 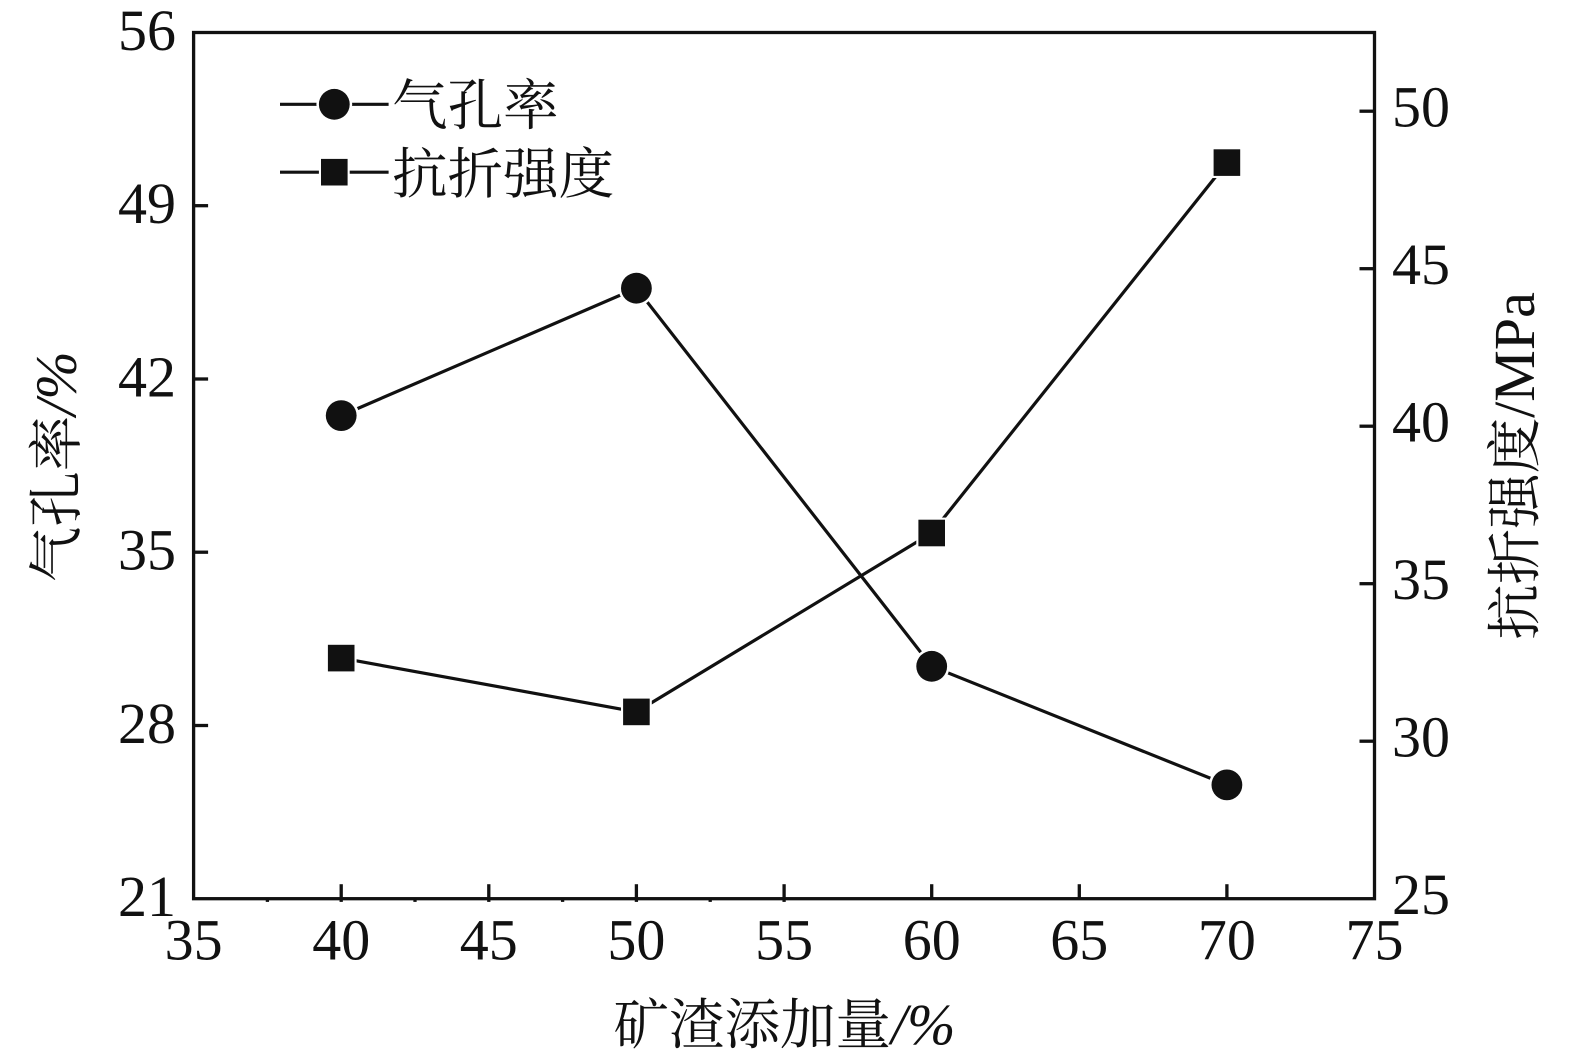 I want to click on svg-text: 42, so click(x=147, y=376).